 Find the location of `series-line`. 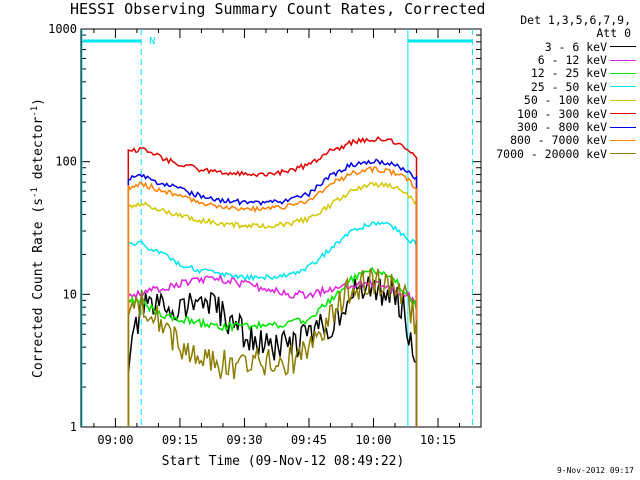

series-line is located at coordinates (272, 351).